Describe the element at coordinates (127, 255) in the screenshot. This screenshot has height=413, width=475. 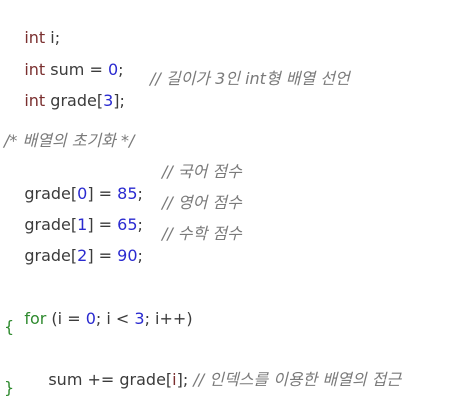
I see `number-literal: 90` at that location.